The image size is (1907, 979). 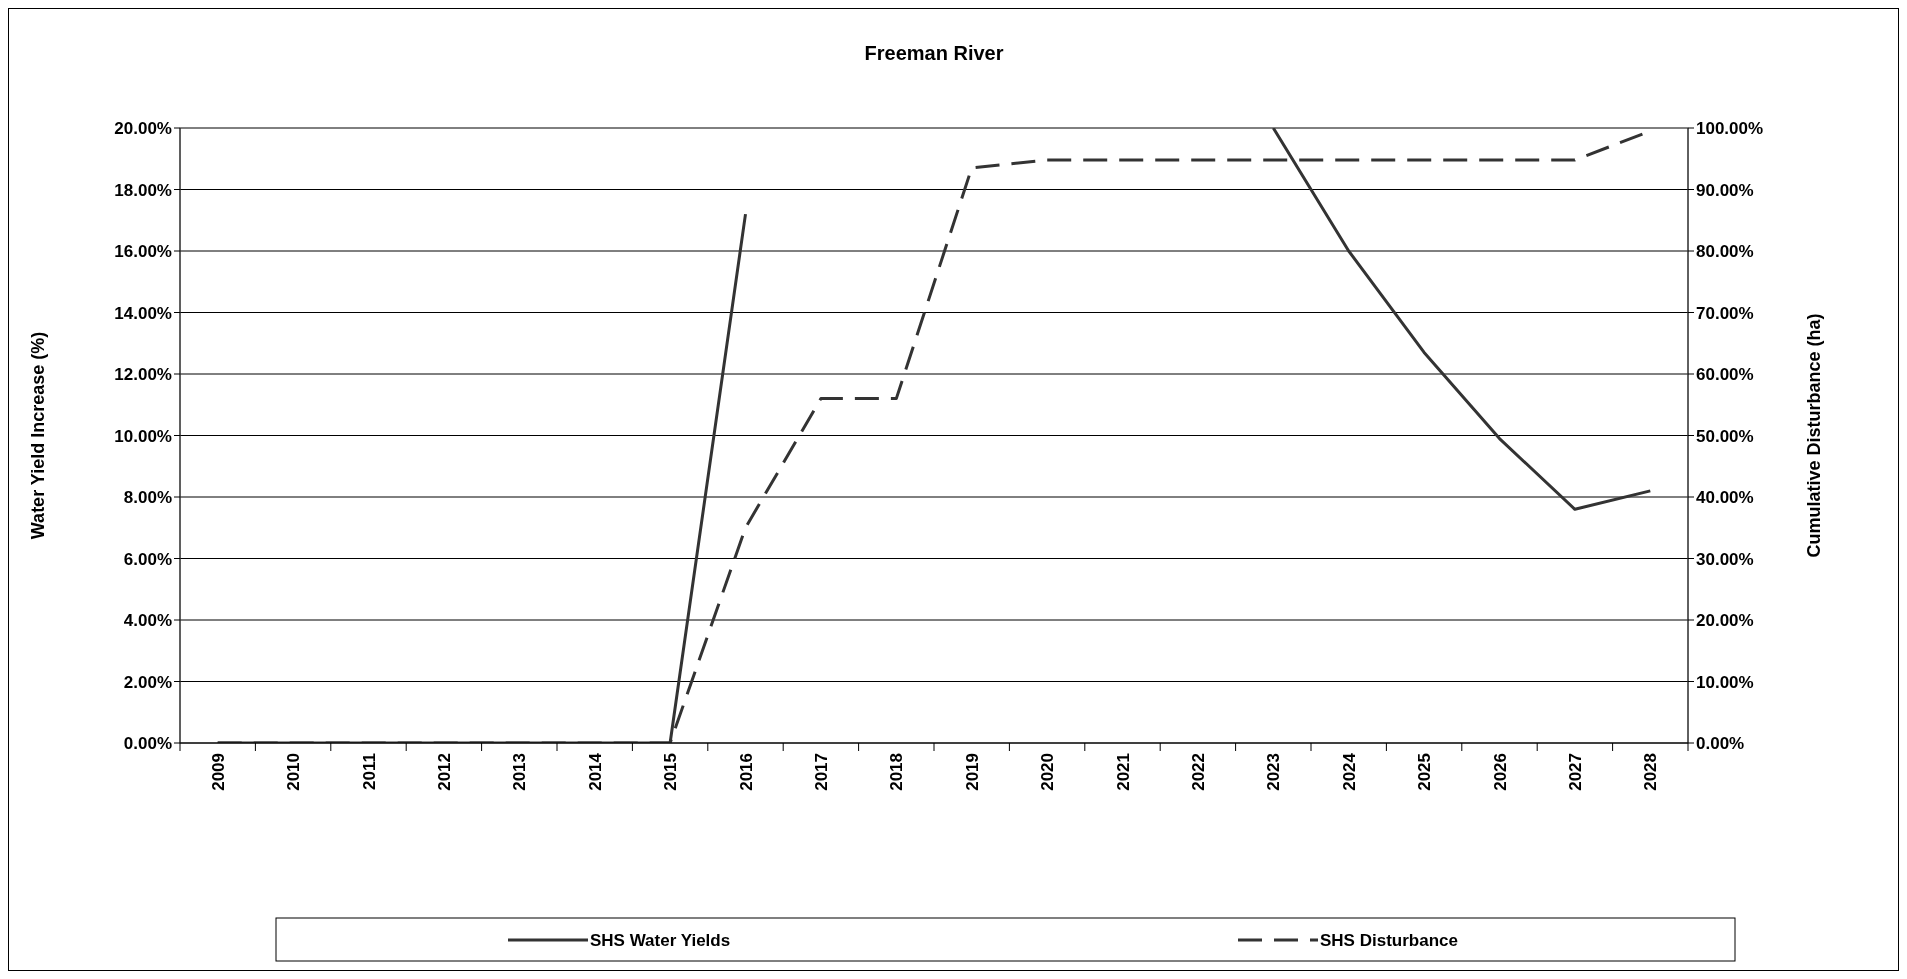 What do you see at coordinates (1349, 771) in the screenshot?
I see `x-tick-label: 2024` at bounding box center [1349, 771].